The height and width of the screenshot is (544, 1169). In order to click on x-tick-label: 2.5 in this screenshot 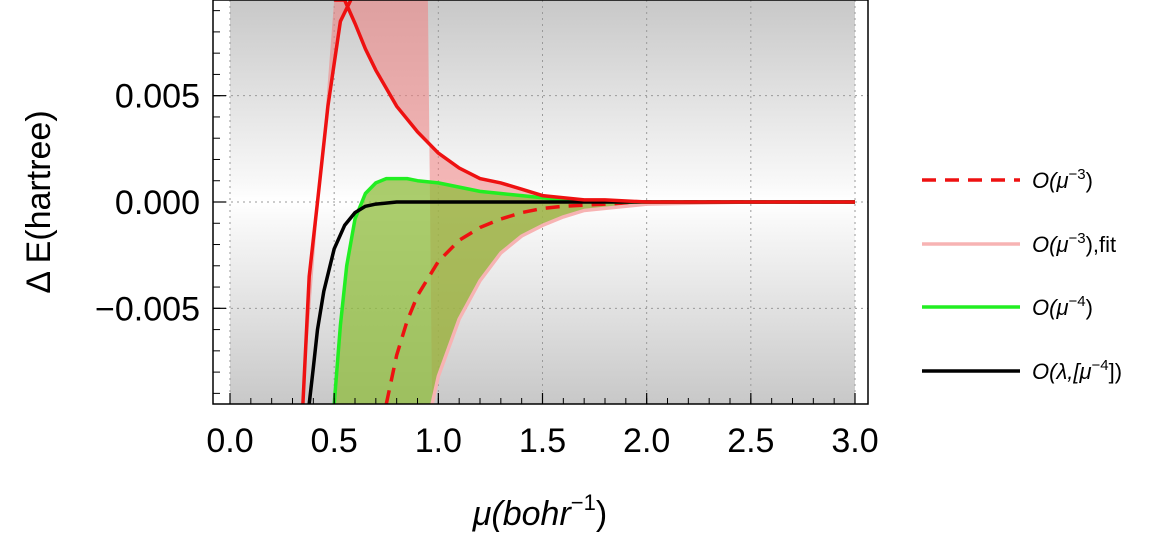, I will do `click(750, 441)`.